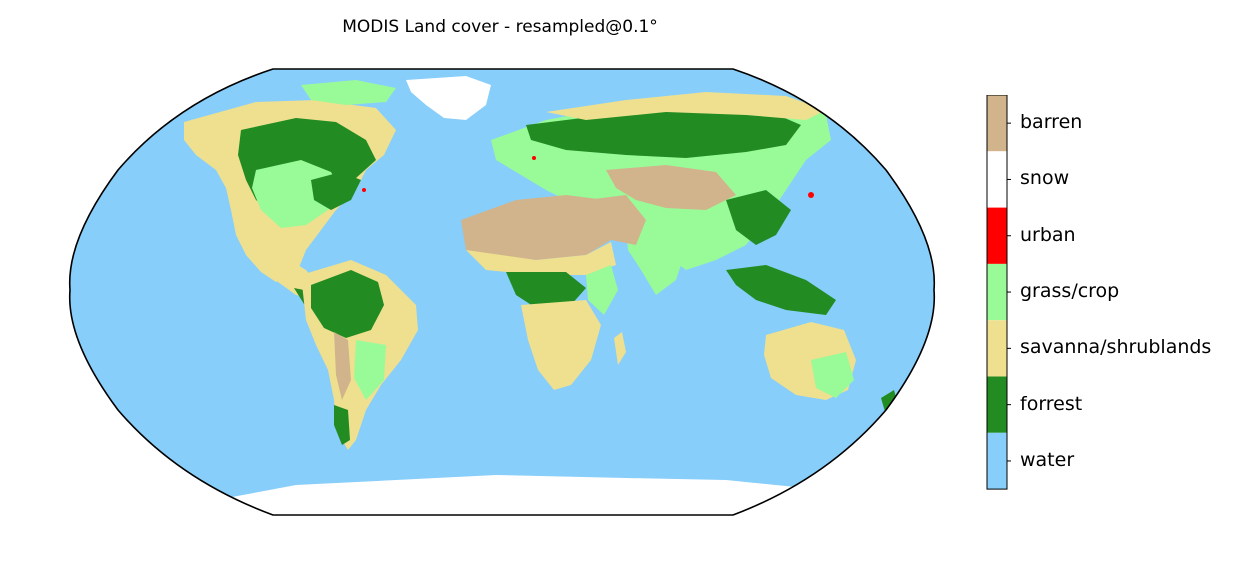 The height and width of the screenshot is (563, 1250). Describe the element at coordinates (663, 133) in the screenshot. I see `siberia-forest` at that location.